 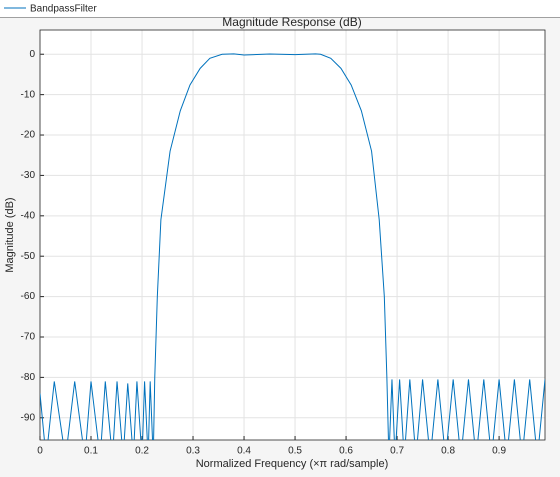 What do you see at coordinates (295, 451) in the screenshot?
I see `x-tick-label: 0.5` at bounding box center [295, 451].